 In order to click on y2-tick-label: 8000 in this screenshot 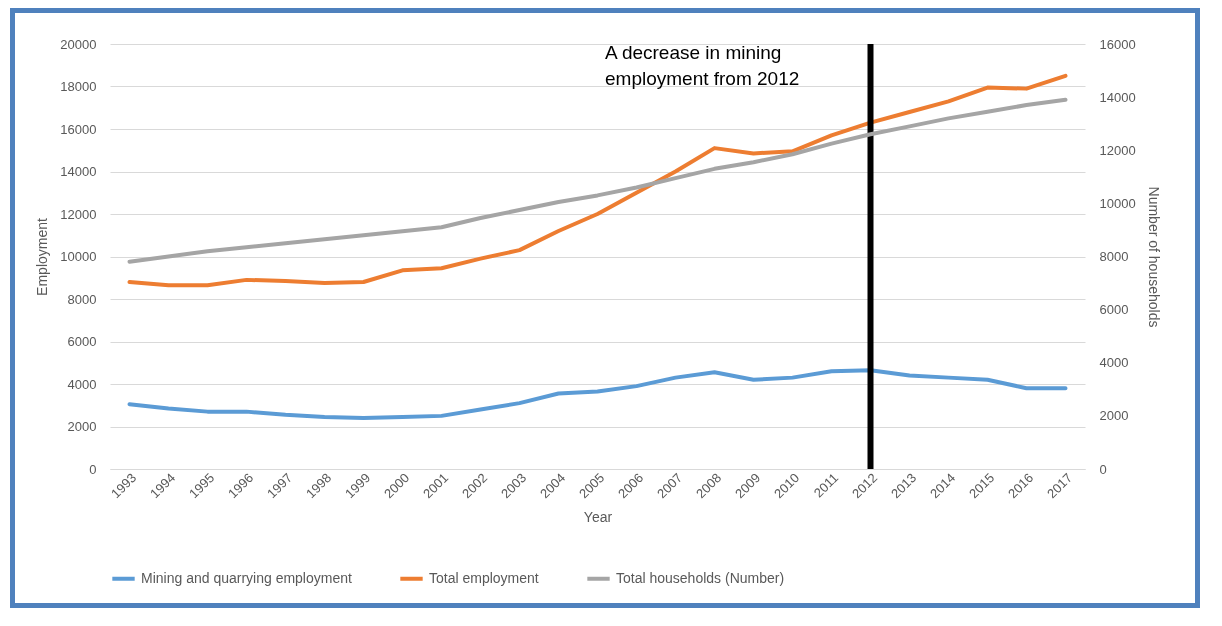, I will do `click(1114, 256)`.